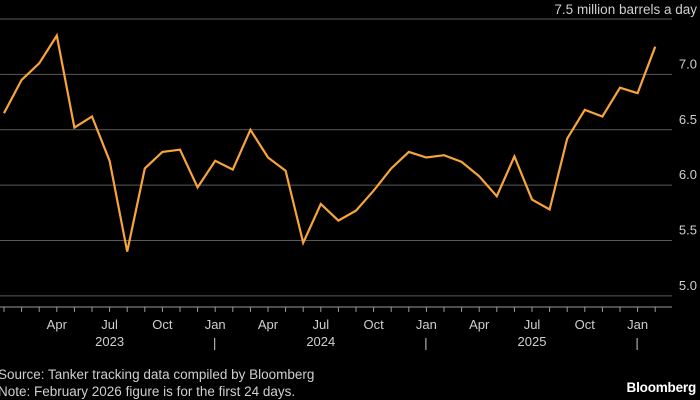  I want to click on y-tick-label: 6.0, so click(688, 174).